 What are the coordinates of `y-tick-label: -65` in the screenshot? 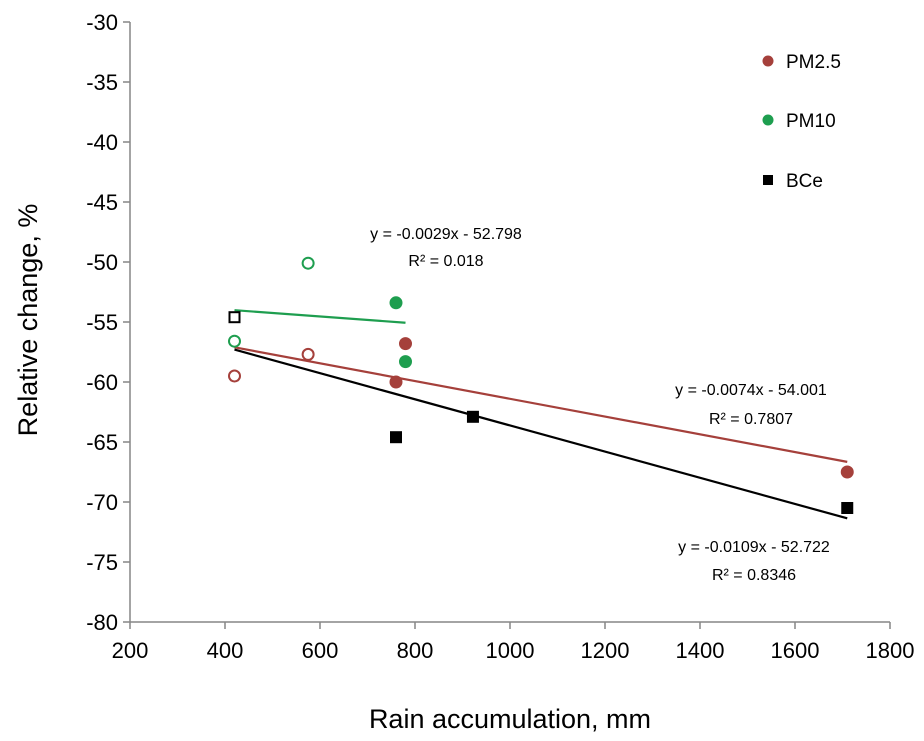 It's located at (102, 442).